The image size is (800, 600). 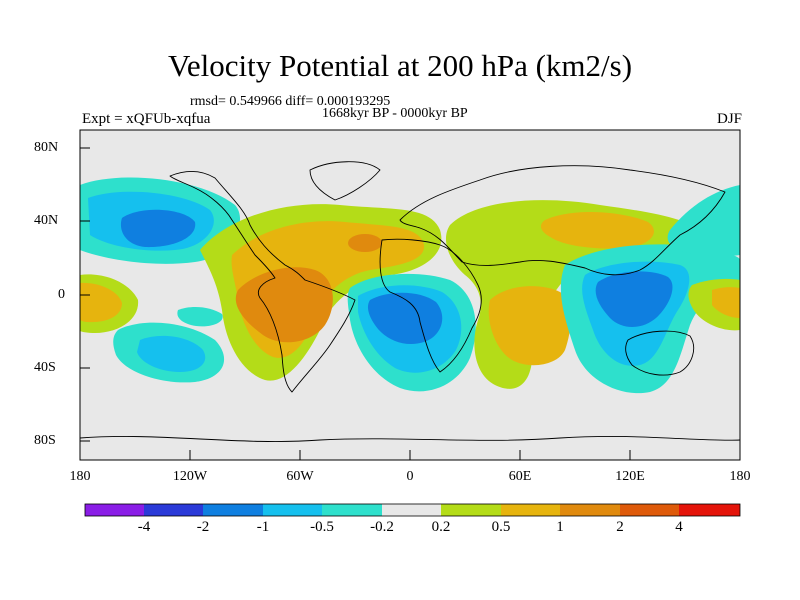 What do you see at coordinates (679, 527) in the screenshot?
I see `colorbar-label-10: 4` at bounding box center [679, 527].